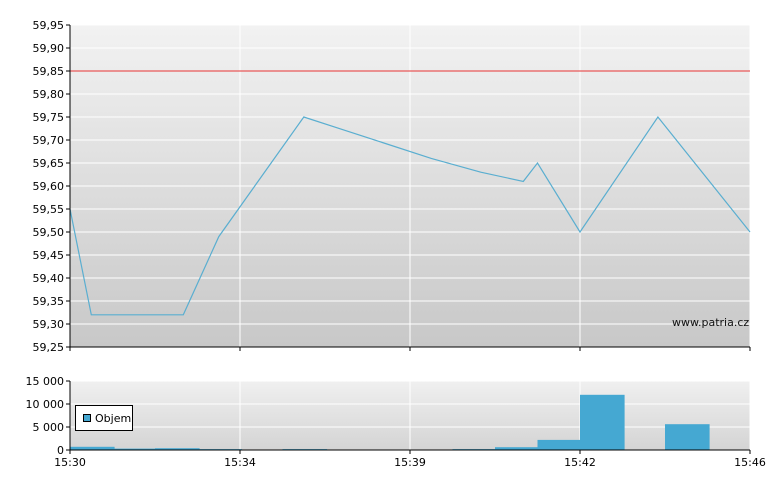 Image resolution: width=780 pixels, height=494 pixels. What do you see at coordinates (49, 347) in the screenshot?
I see `price-y-tick-label: 59,25` at bounding box center [49, 347].